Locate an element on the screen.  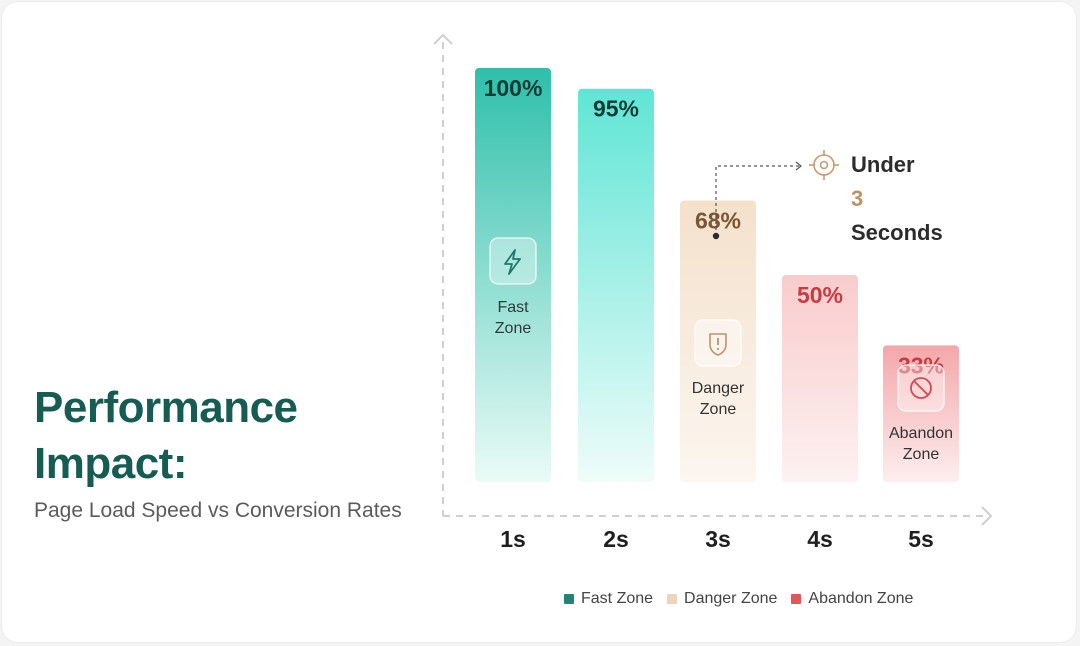
callout-line2: Seconds is located at coordinates (897, 232).